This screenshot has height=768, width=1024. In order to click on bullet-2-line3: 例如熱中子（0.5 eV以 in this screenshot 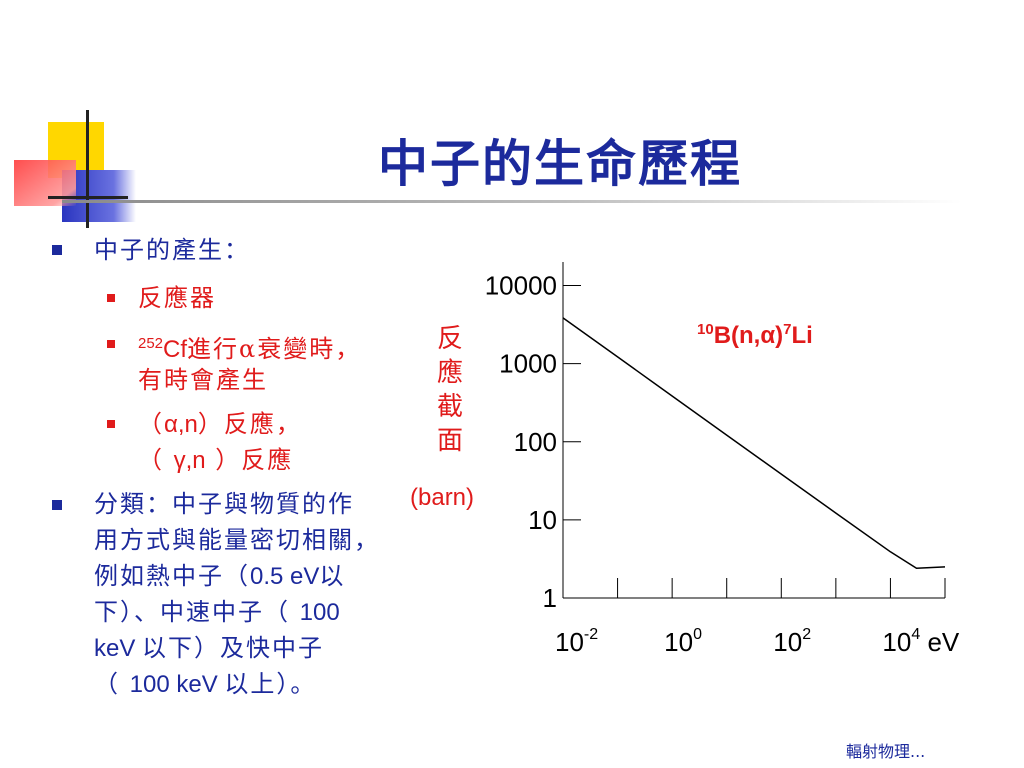, I will do `click(219, 576)`.